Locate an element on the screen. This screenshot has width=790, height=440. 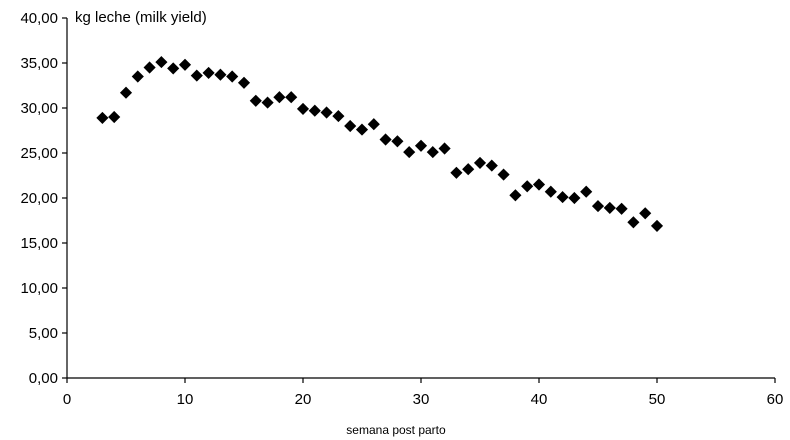
x-tick-label: 30 is located at coordinates (421, 399).